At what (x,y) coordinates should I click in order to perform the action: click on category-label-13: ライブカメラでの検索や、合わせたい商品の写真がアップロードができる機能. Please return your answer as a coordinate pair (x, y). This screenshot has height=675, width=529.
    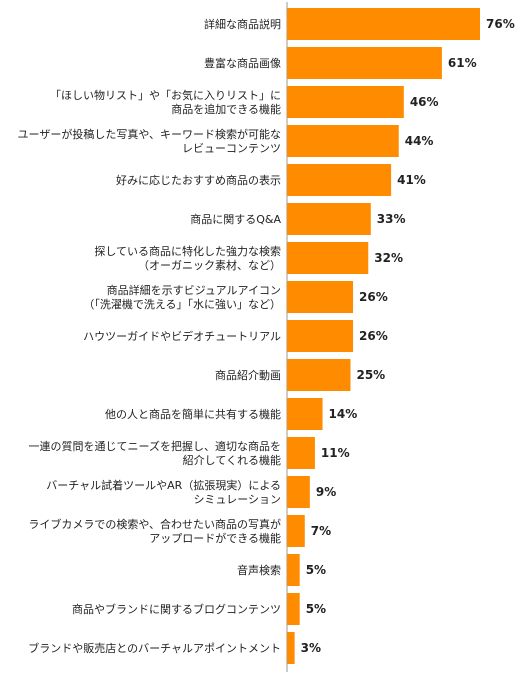
    Looking at the image, I should click on (154, 531).